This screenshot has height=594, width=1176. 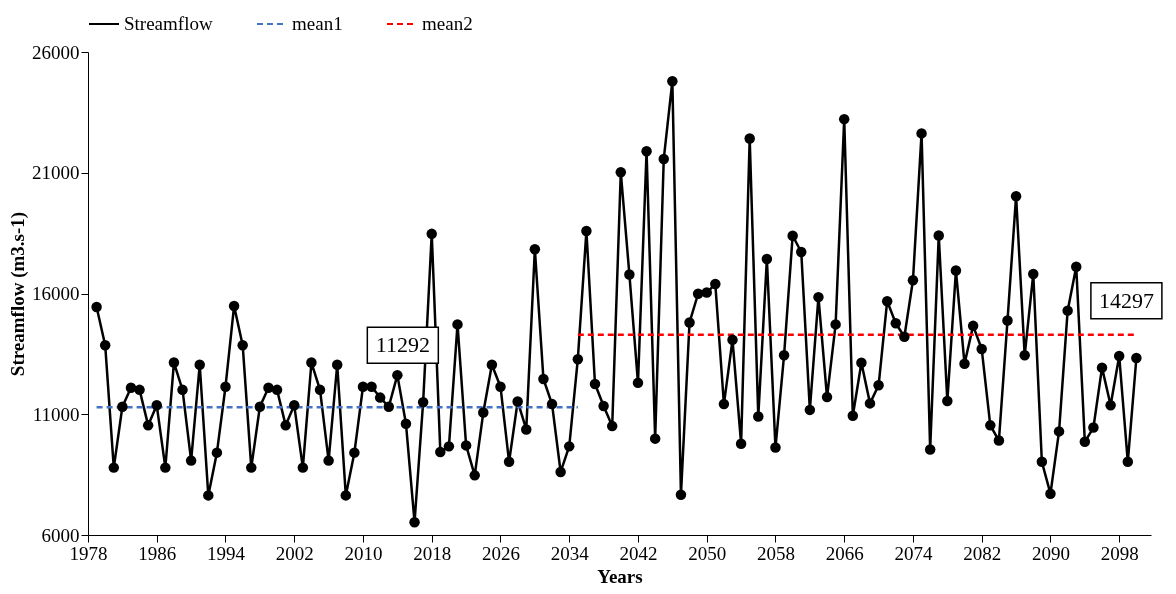 I want to click on x-tick-label: 2034, so click(x=570, y=553).